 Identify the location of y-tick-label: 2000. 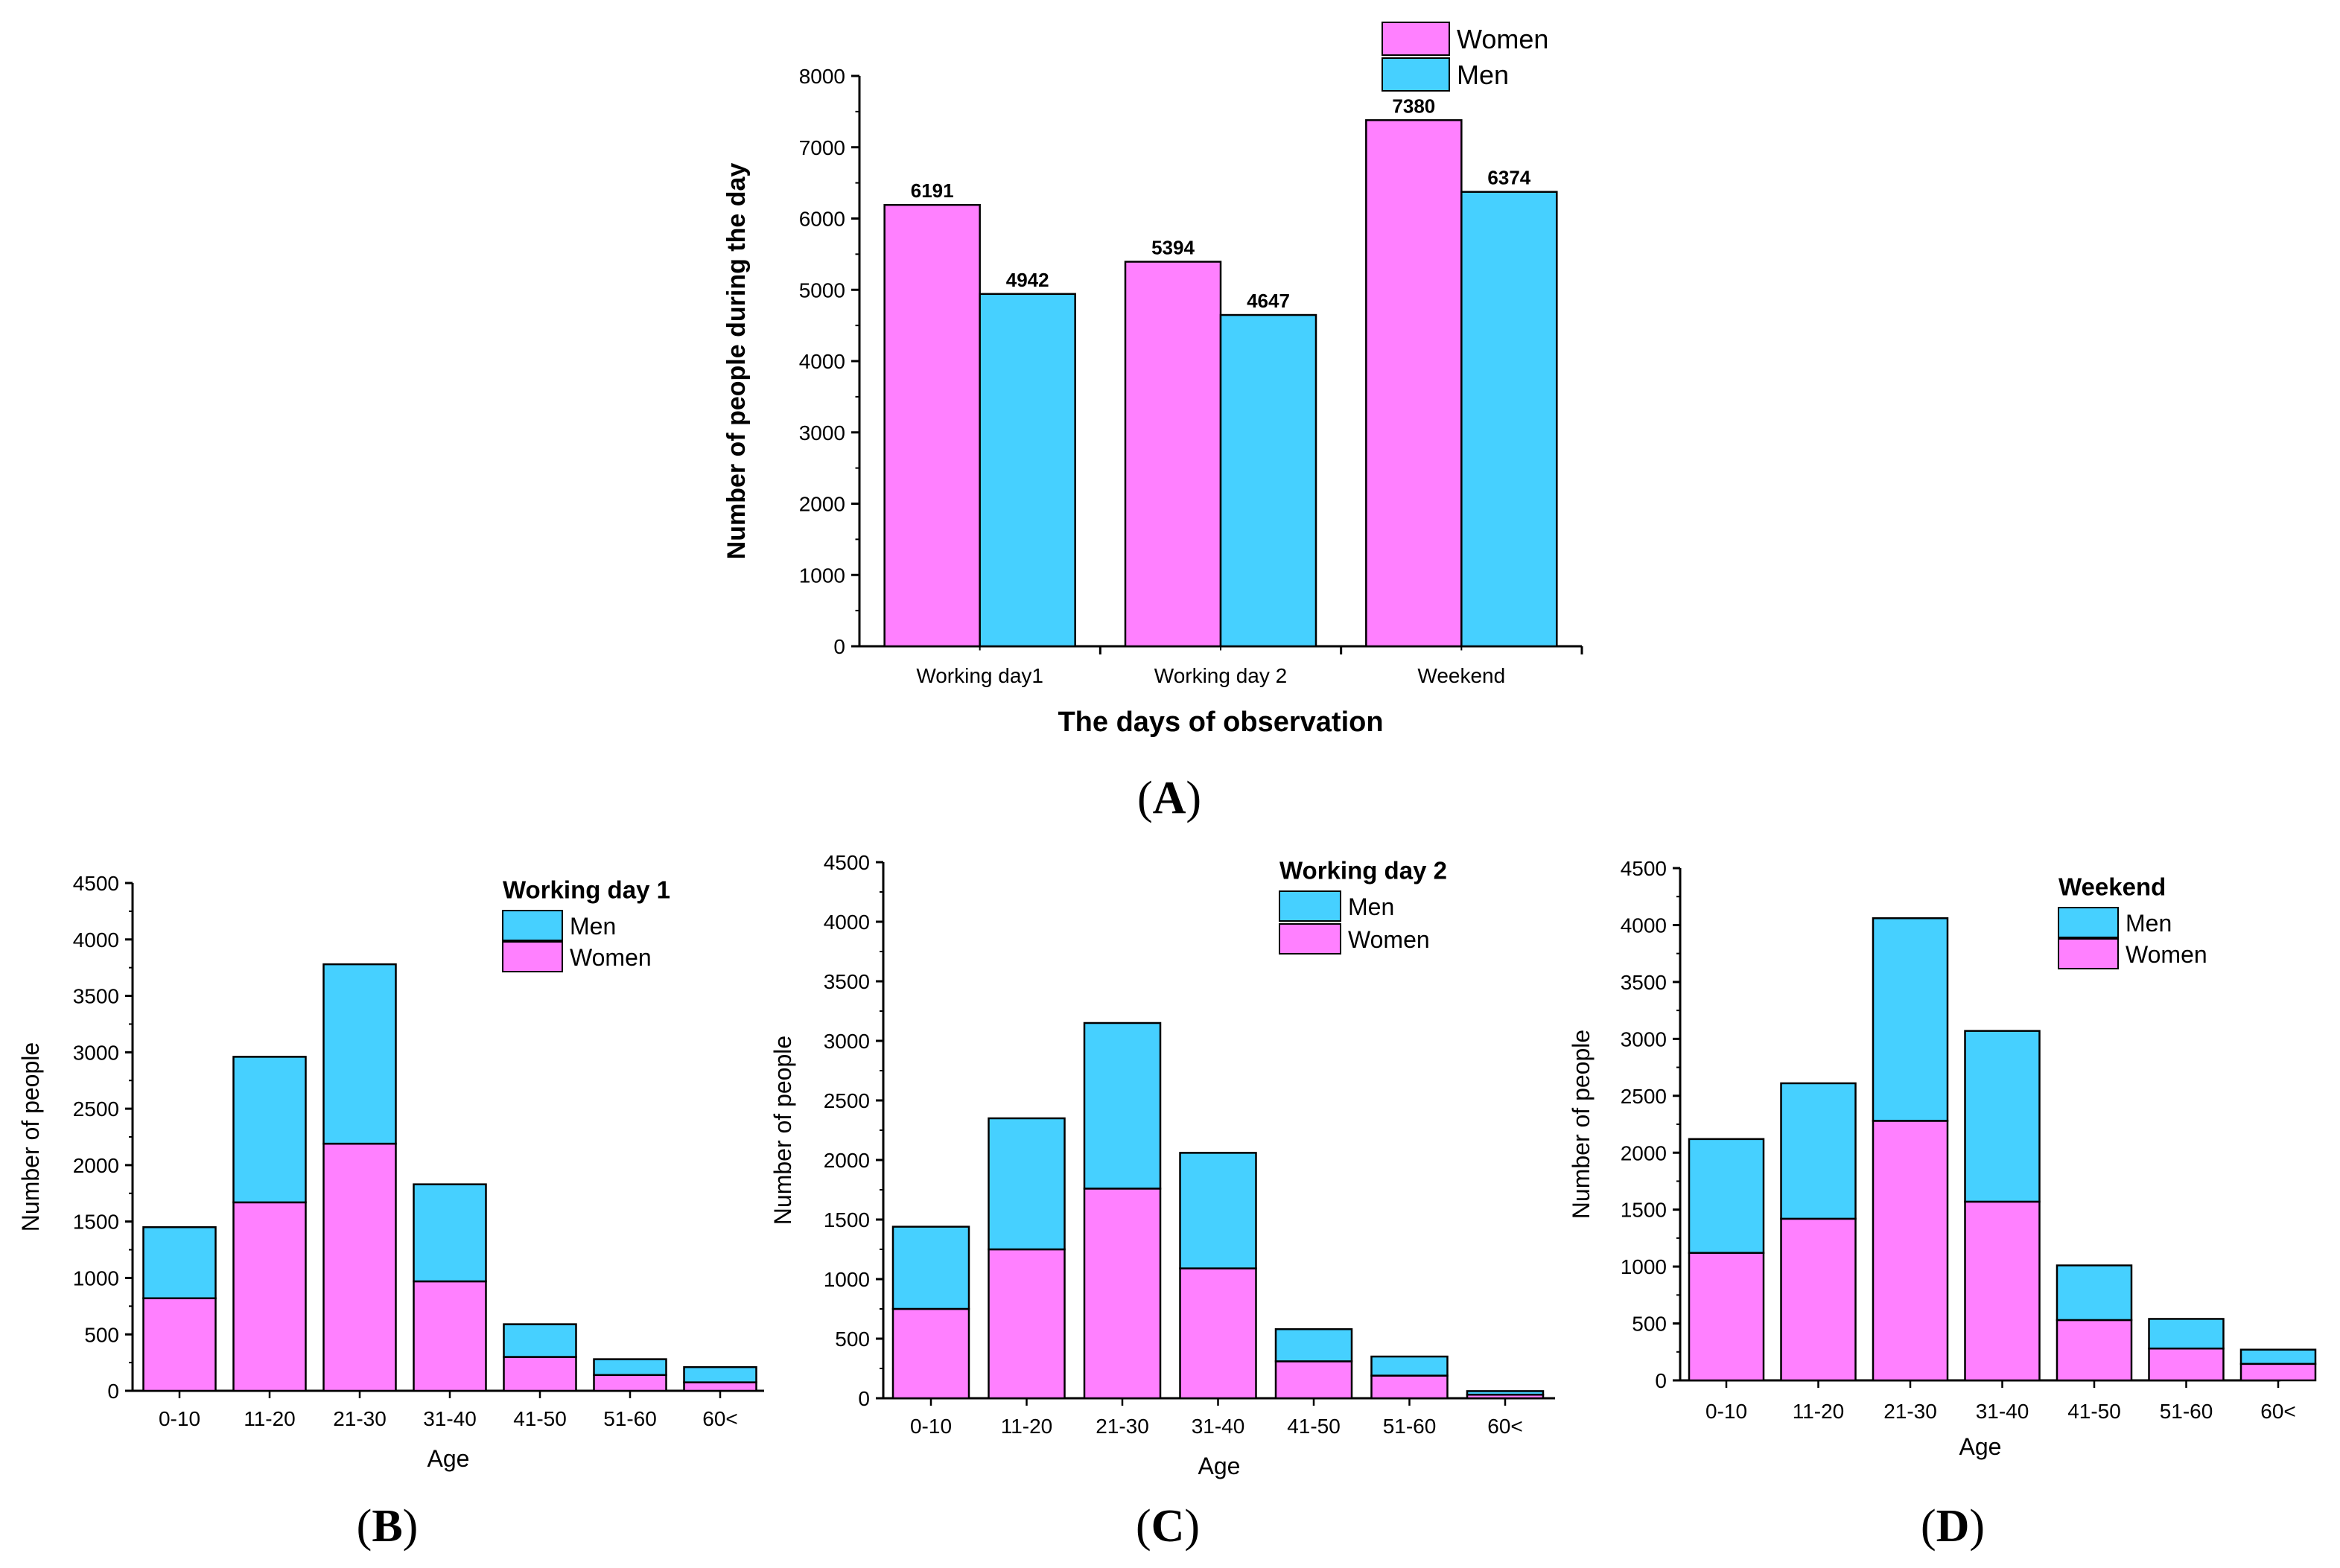
(847, 1160).